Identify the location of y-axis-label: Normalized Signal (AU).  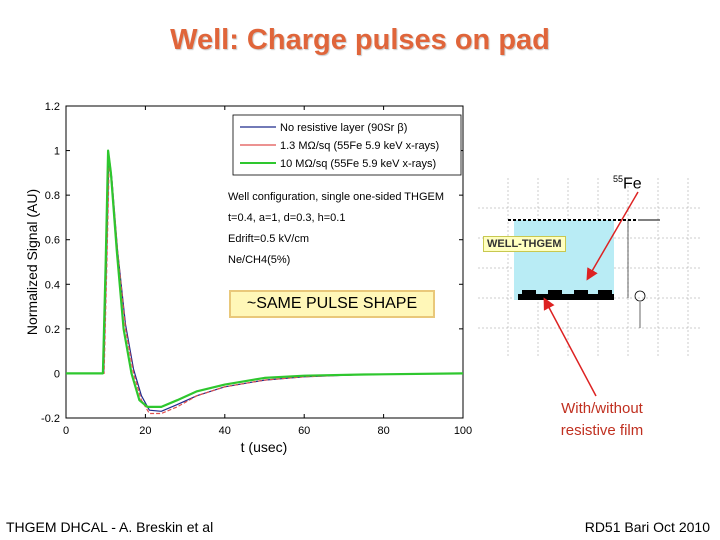
(32, 262).